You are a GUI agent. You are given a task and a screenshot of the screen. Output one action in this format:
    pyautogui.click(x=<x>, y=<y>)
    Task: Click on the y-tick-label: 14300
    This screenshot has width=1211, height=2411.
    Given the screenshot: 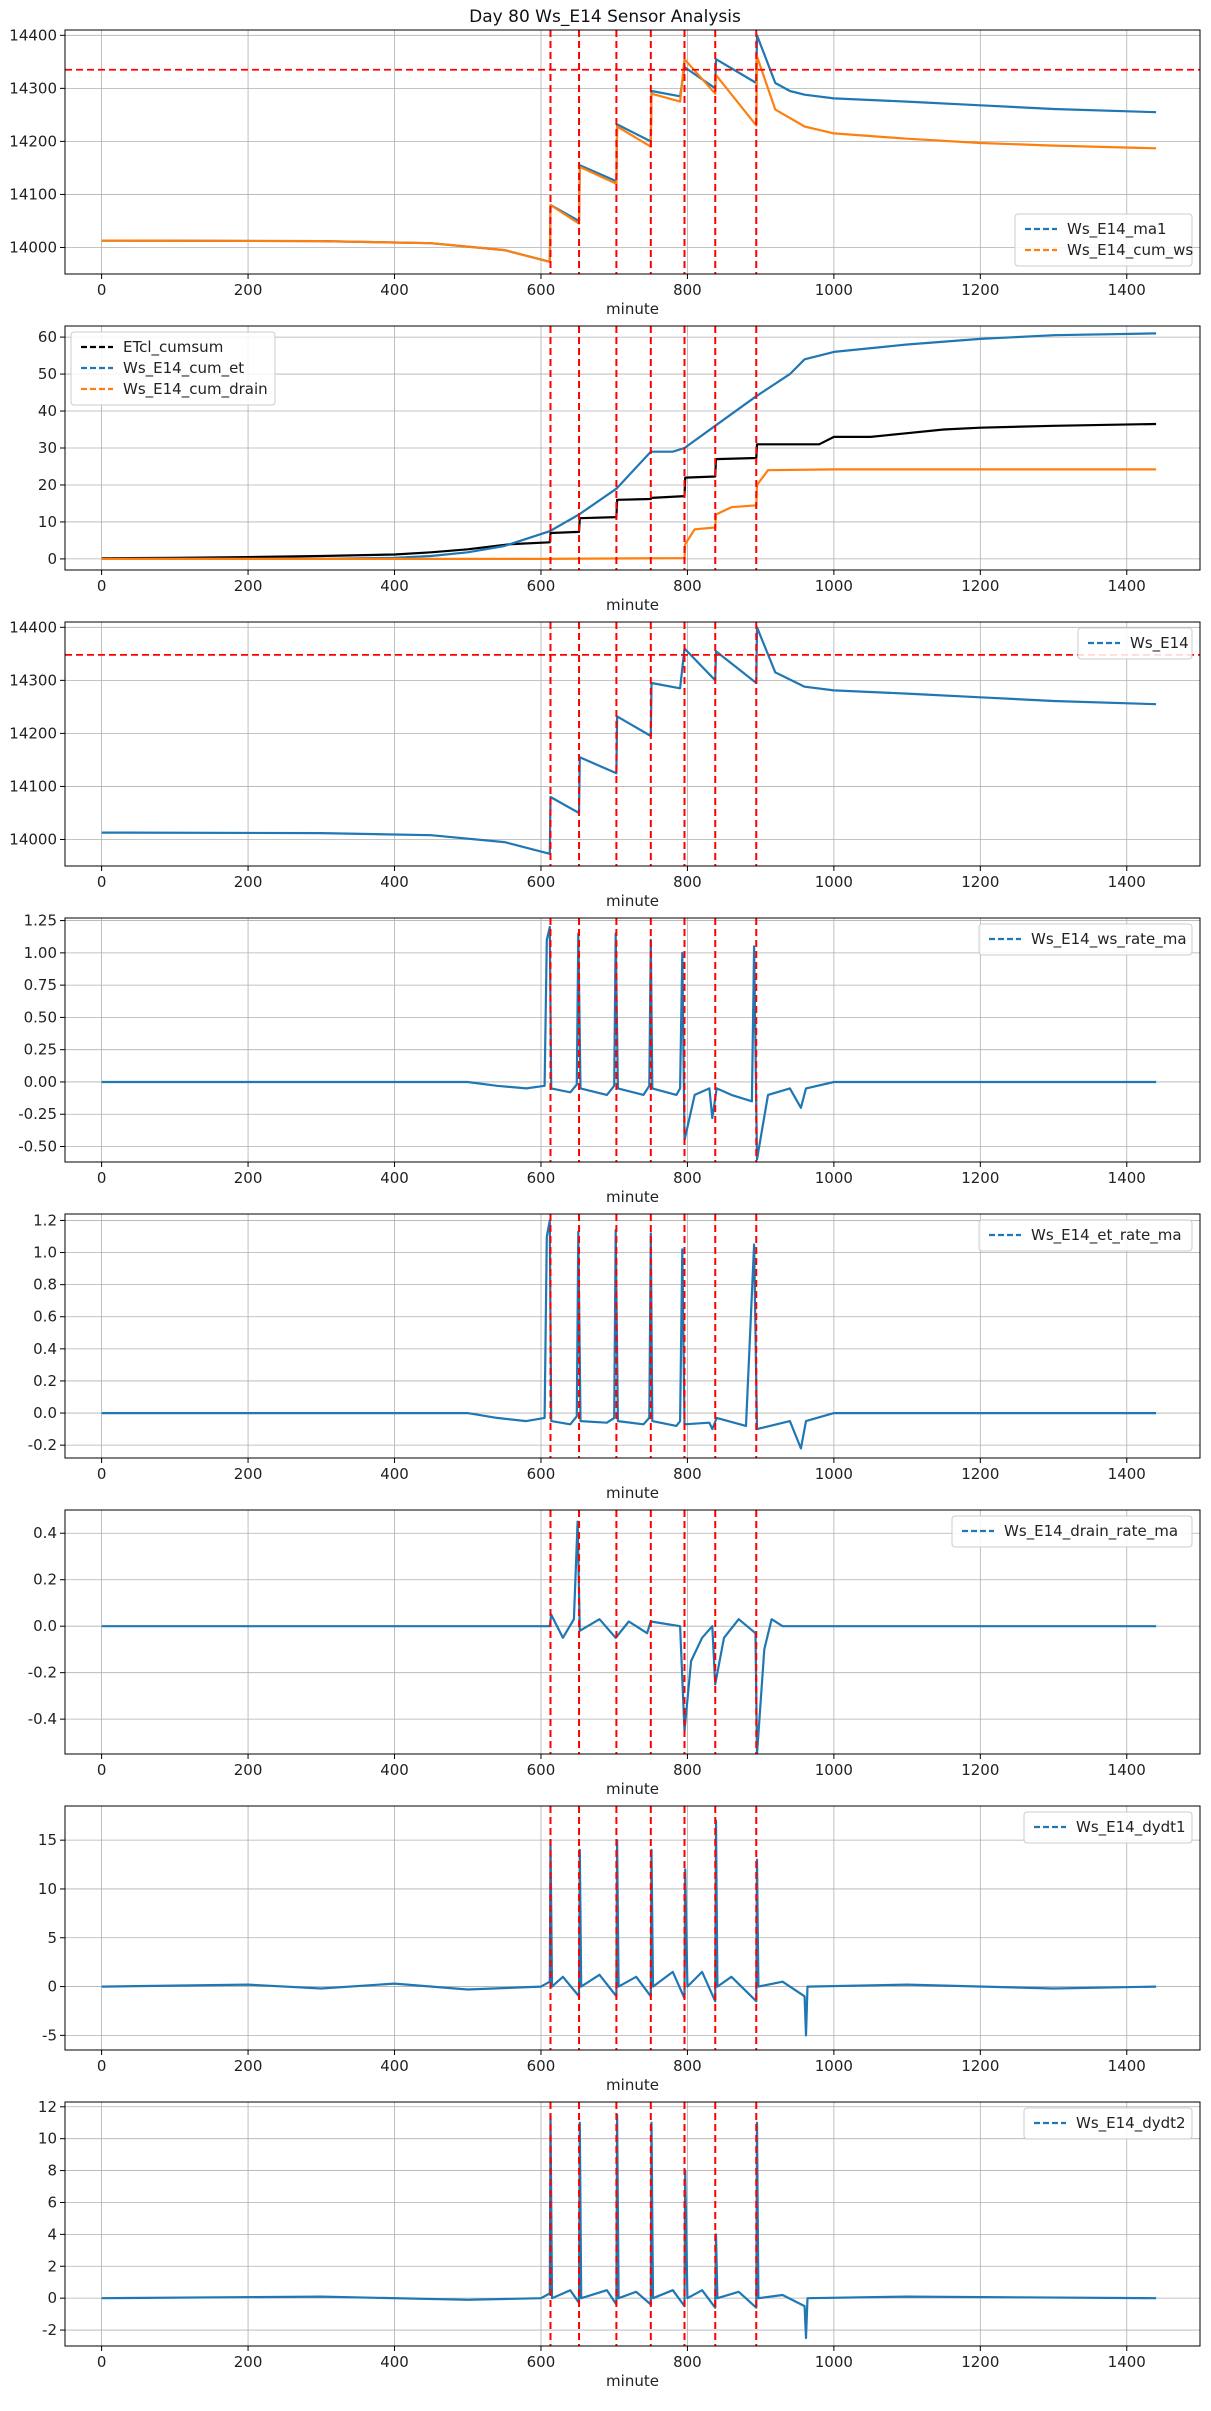 What is the action you would take?
    pyautogui.click(x=33, y=680)
    